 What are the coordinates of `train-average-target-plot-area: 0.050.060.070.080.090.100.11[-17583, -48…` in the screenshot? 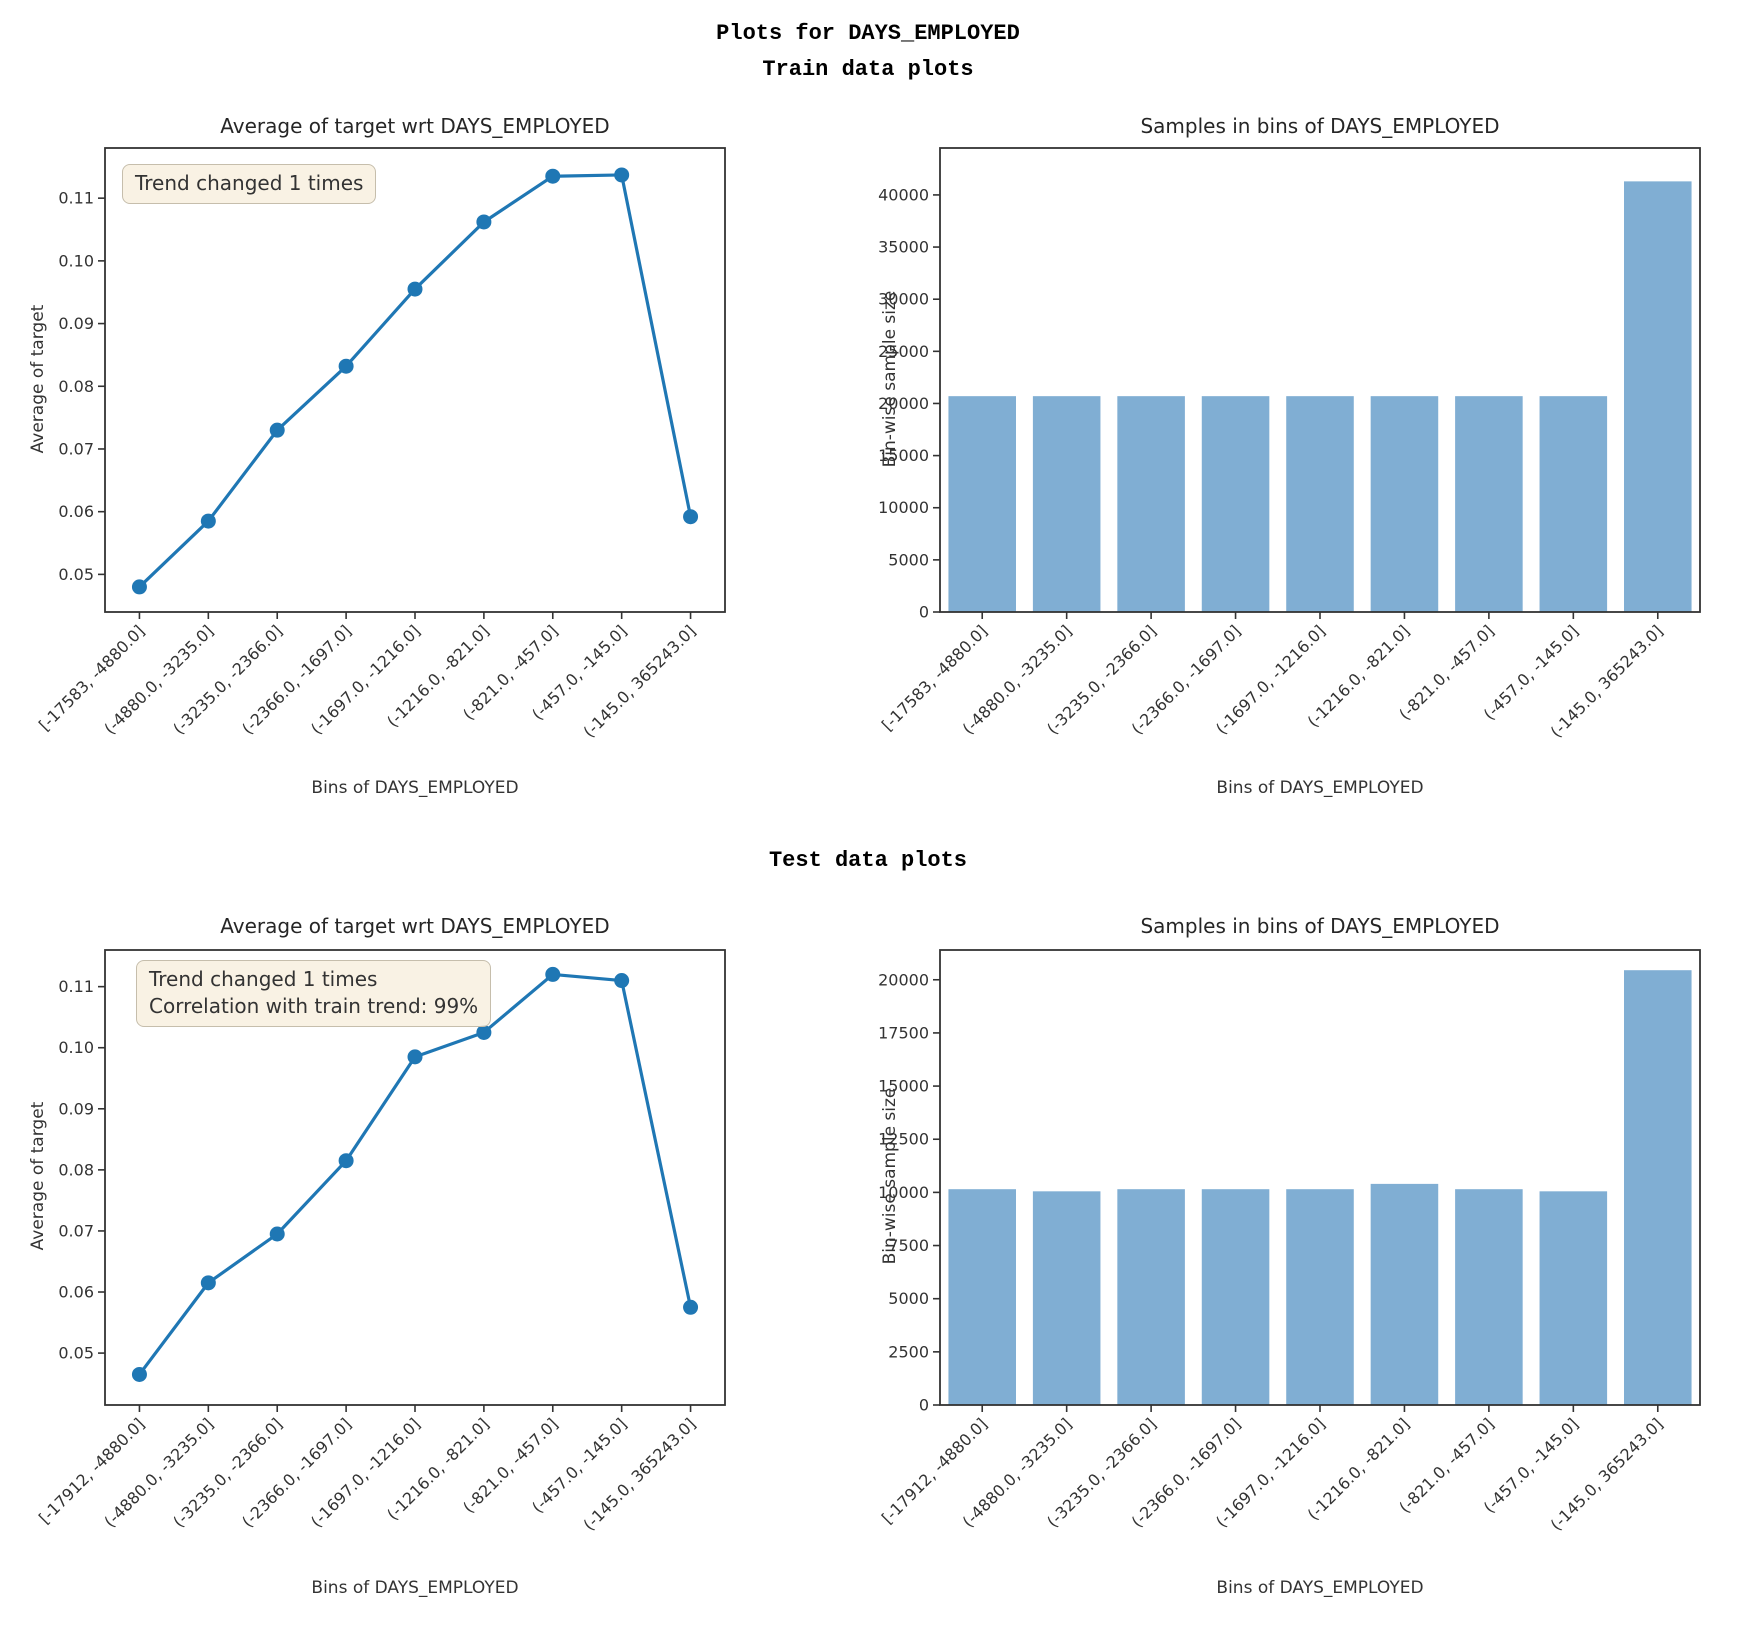 It's located at (380, 444).